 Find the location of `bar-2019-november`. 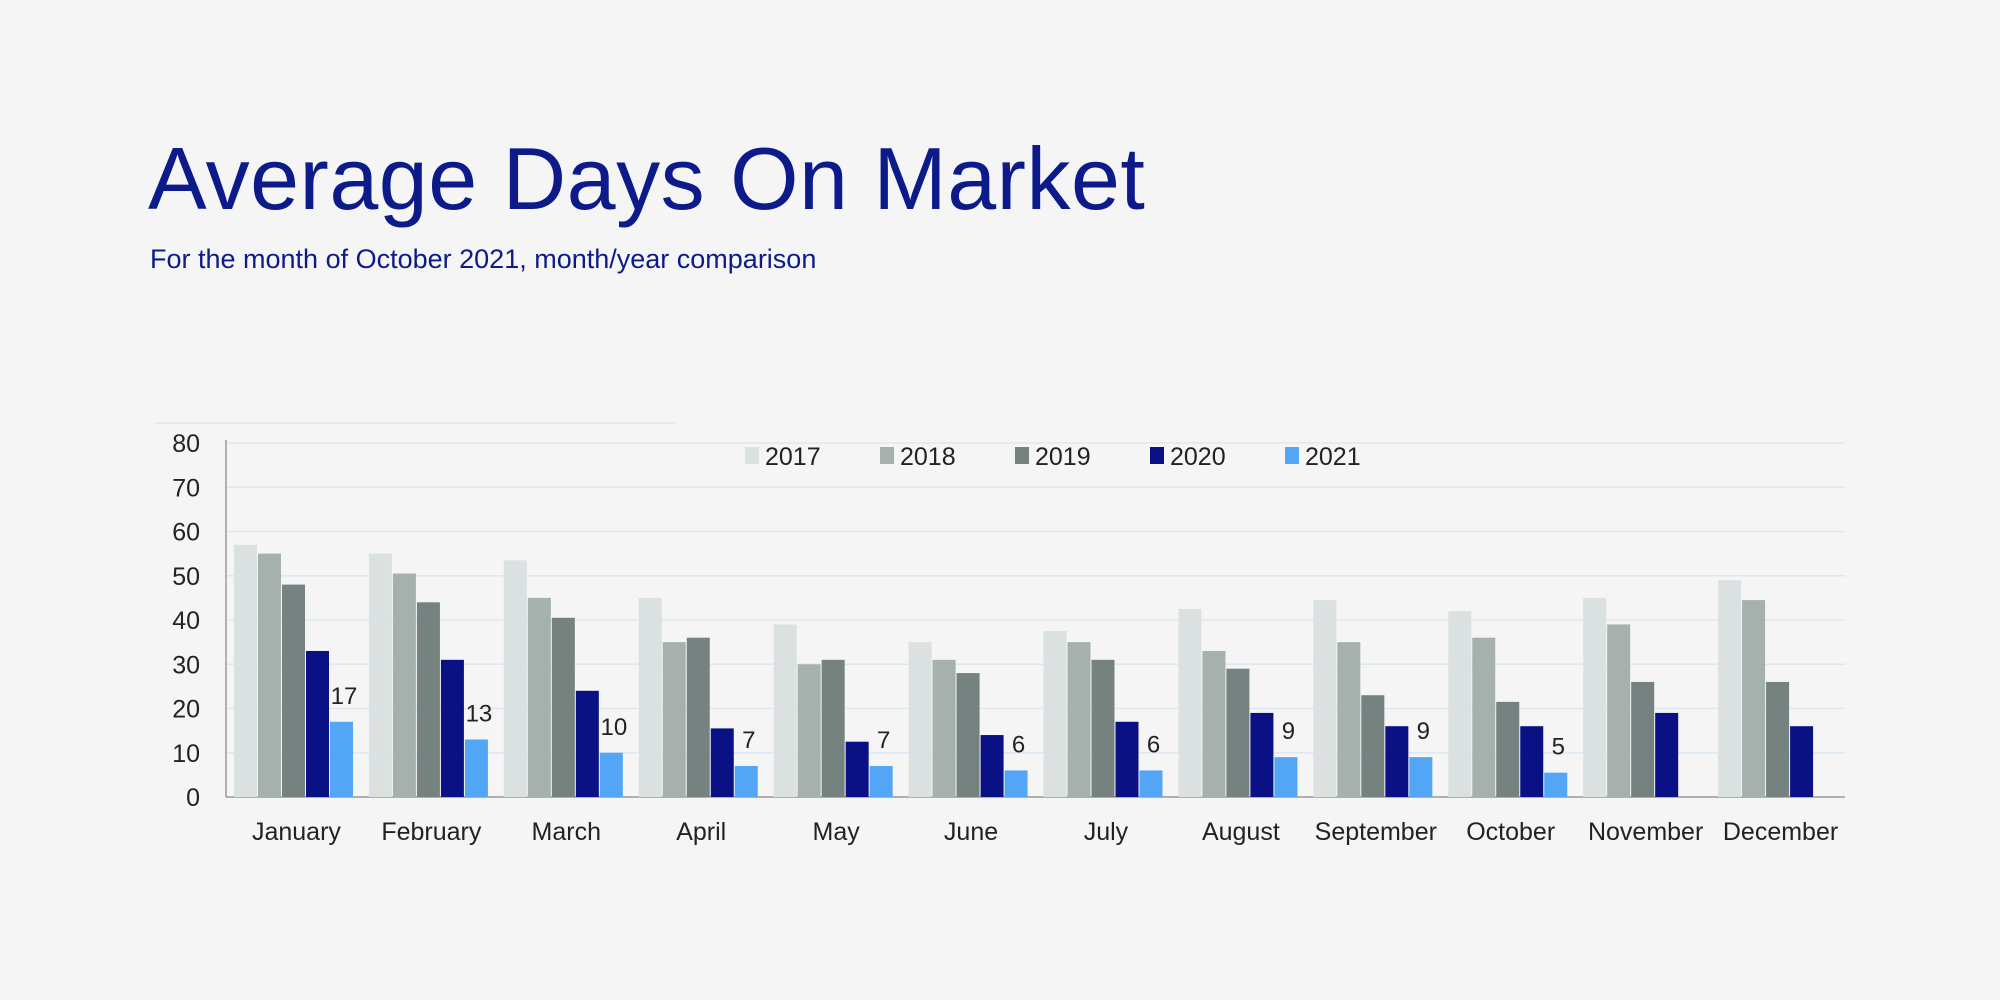

bar-2019-november is located at coordinates (1643, 739).